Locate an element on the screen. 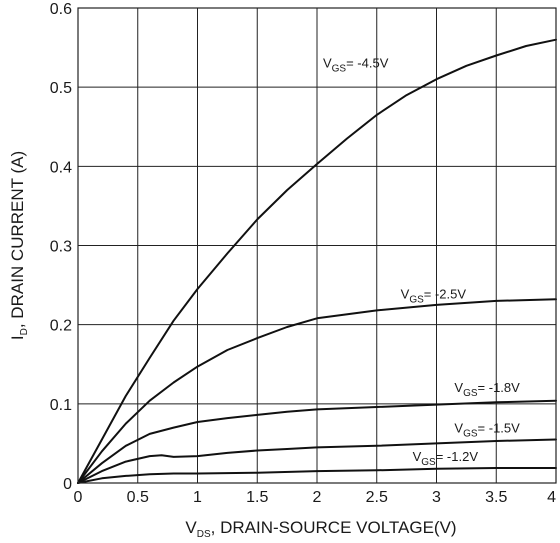 Image resolution: width=560 pixels, height=543 pixels. x-axis-title-rest: , DRAIN-SOURCE VOLTAGE(V) is located at coordinates (334, 527).